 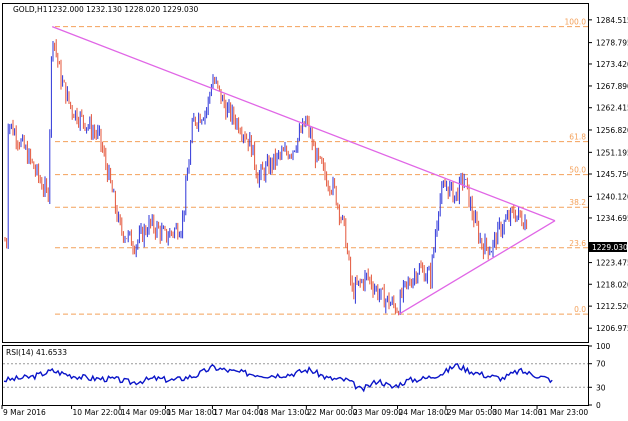 What do you see at coordinates (612, 284) in the screenshot?
I see `price-tick-label: 1218.020` at bounding box center [612, 284].